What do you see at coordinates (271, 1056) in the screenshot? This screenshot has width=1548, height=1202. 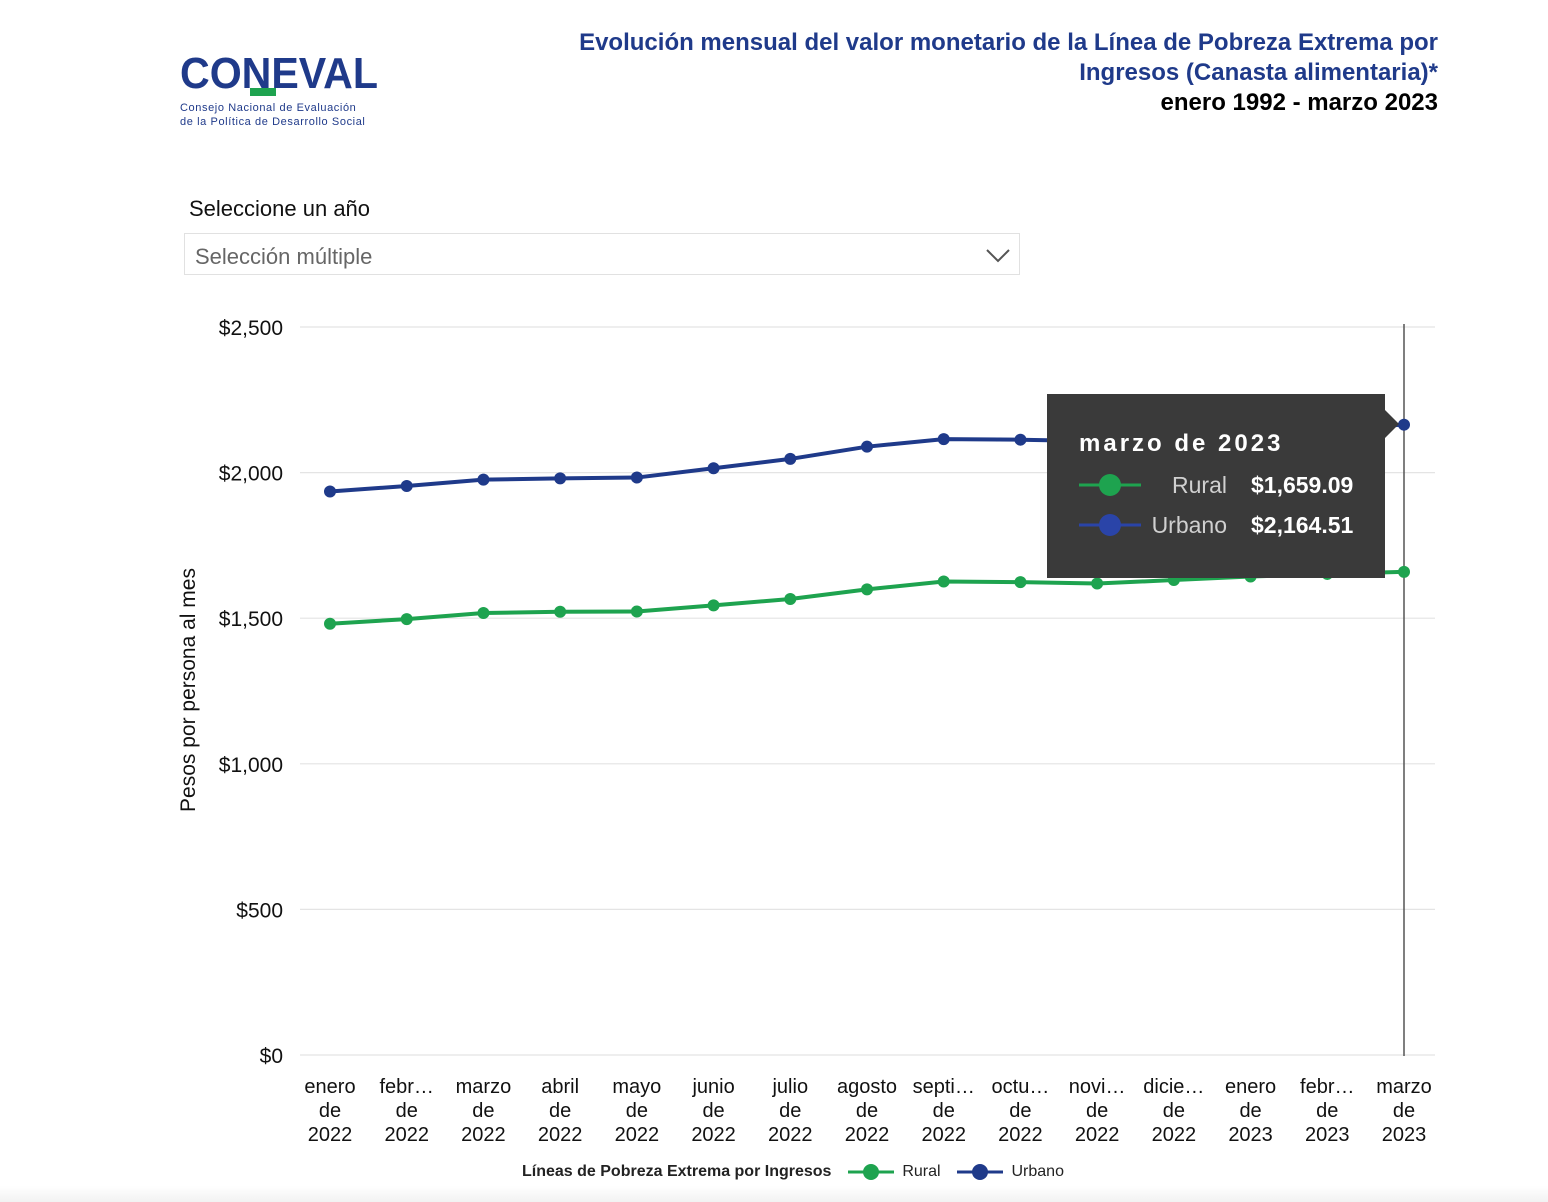 I see `y-tick-label: $0` at bounding box center [271, 1056].